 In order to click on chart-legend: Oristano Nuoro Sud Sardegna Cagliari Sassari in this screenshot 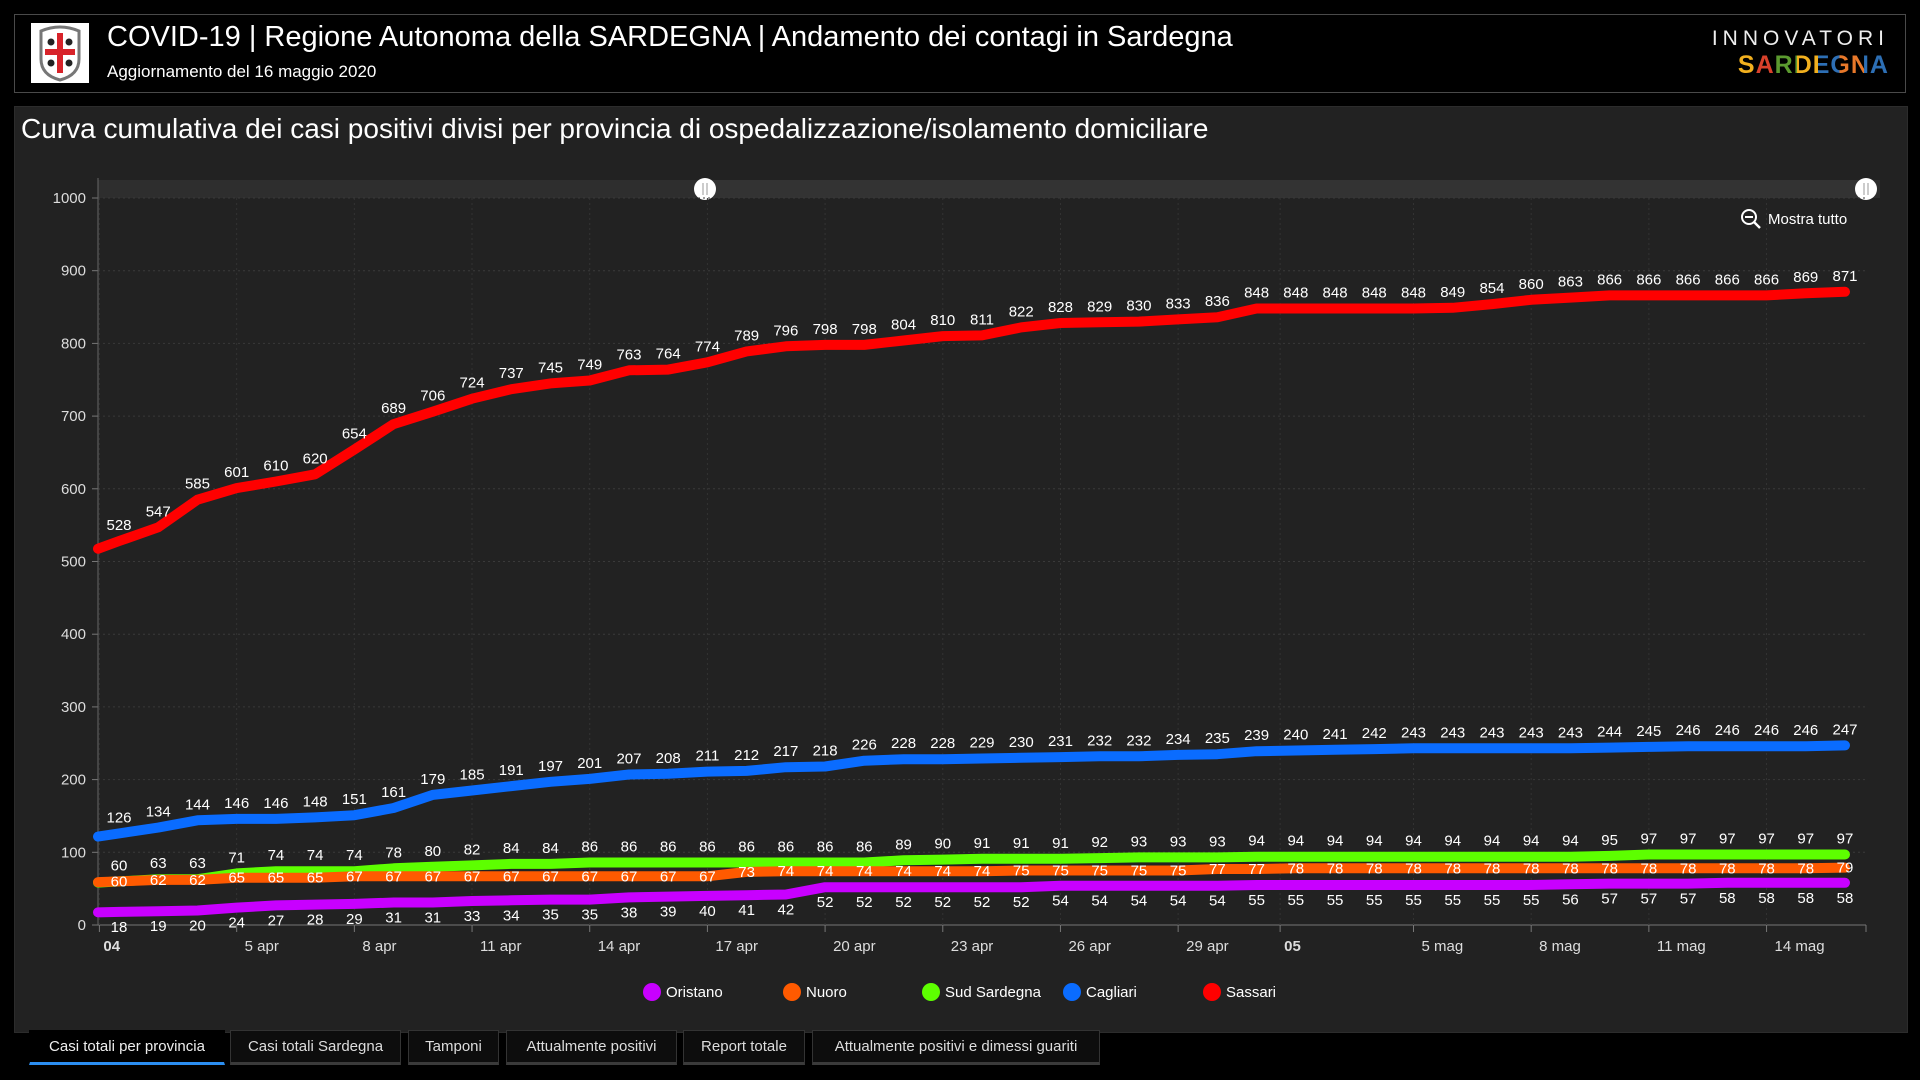, I will do `click(960, 994)`.